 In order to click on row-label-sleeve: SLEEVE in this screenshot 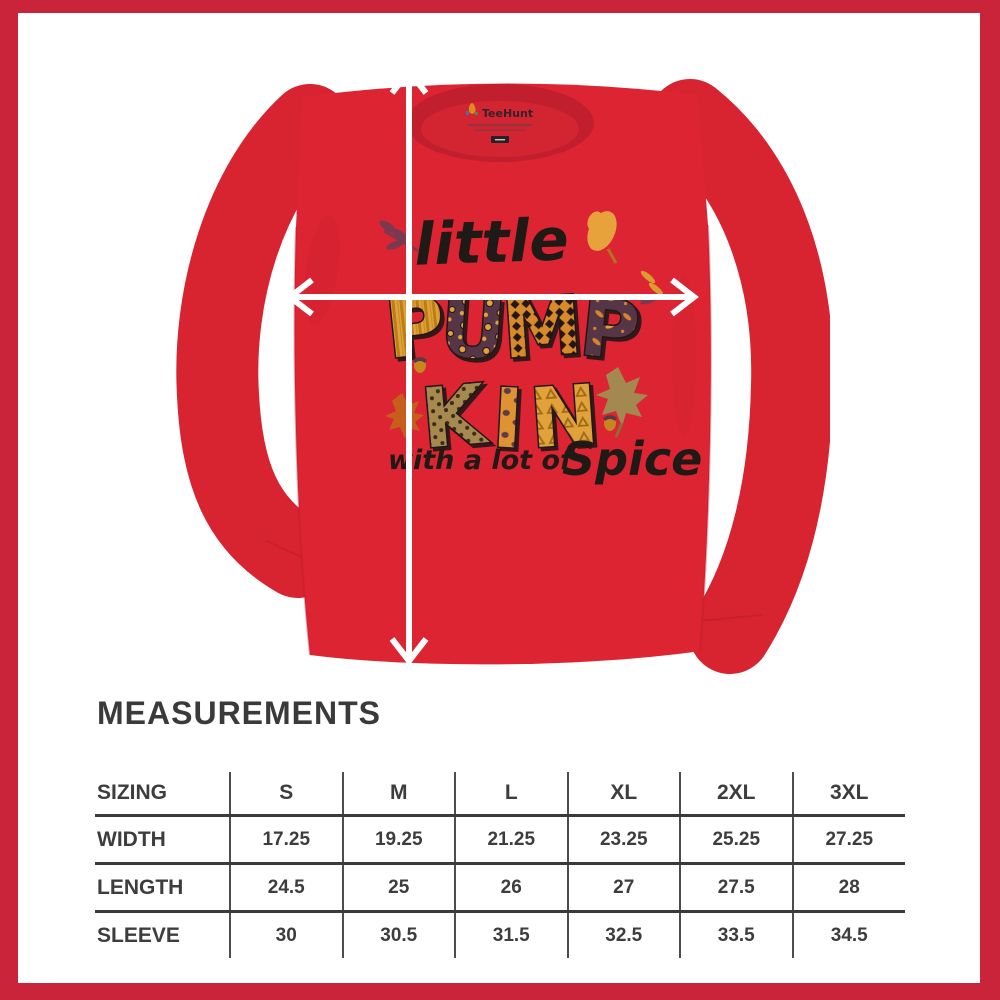, I will do `click(138, 935)`.